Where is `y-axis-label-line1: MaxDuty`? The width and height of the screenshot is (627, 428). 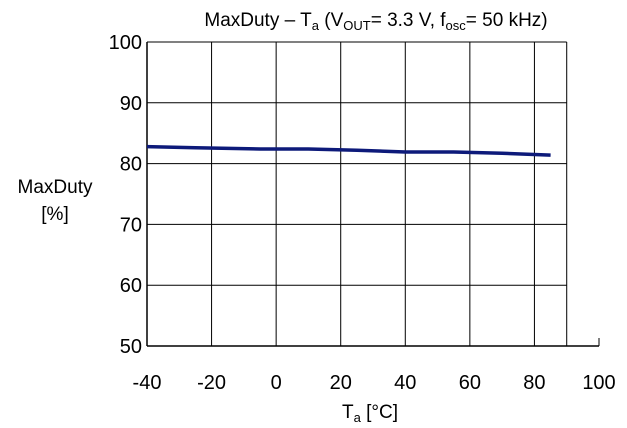 y-axis-label-line1: MaxDuty is located at coordinates (55, 187).